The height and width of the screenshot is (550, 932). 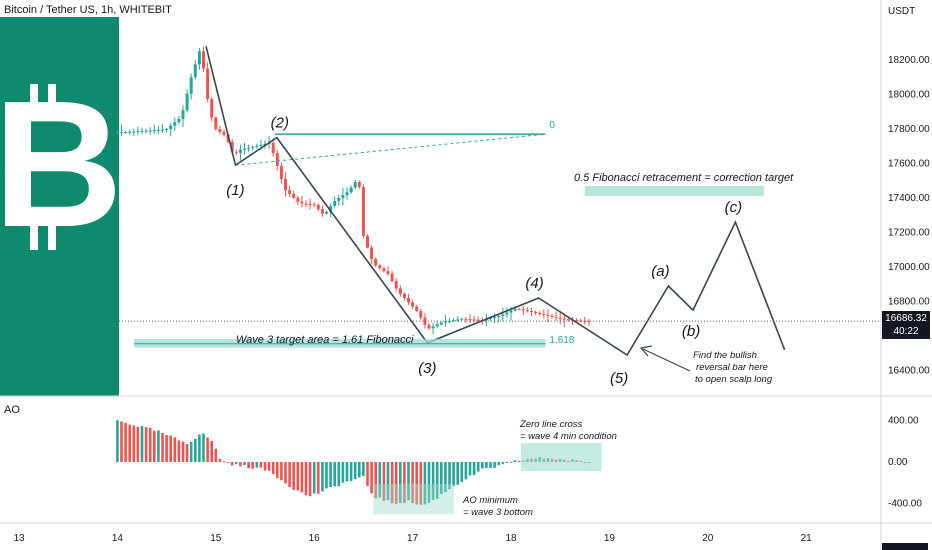 I want to click on zero-cross-zone, so click(x=561, y=457).